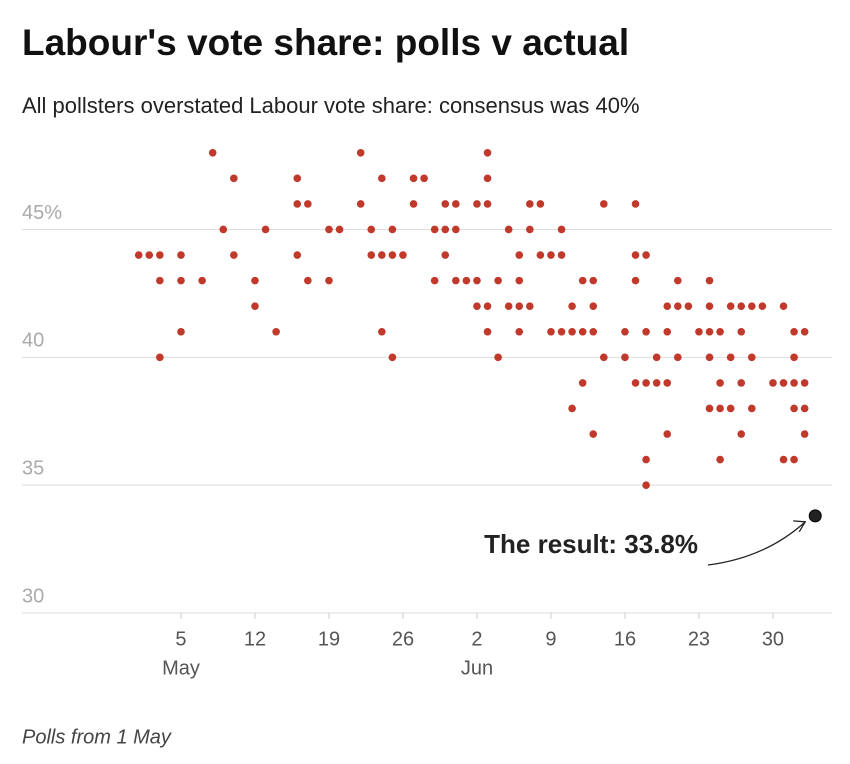 The height and width of the screenshot is (764, 850). Describe the element at coordinates (403, 639) in the screenshot. I see `x-tick-label: 26` at that location.